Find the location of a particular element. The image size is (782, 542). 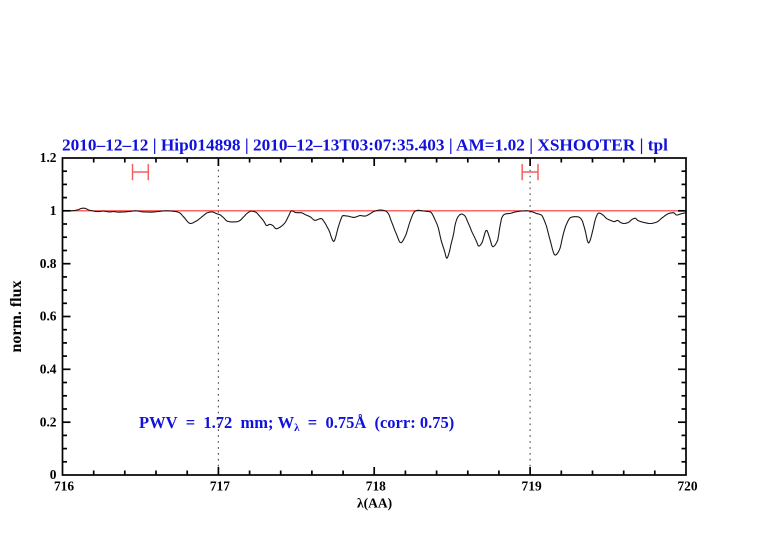

svg-text: 1 is located at coordinates (53, 210).